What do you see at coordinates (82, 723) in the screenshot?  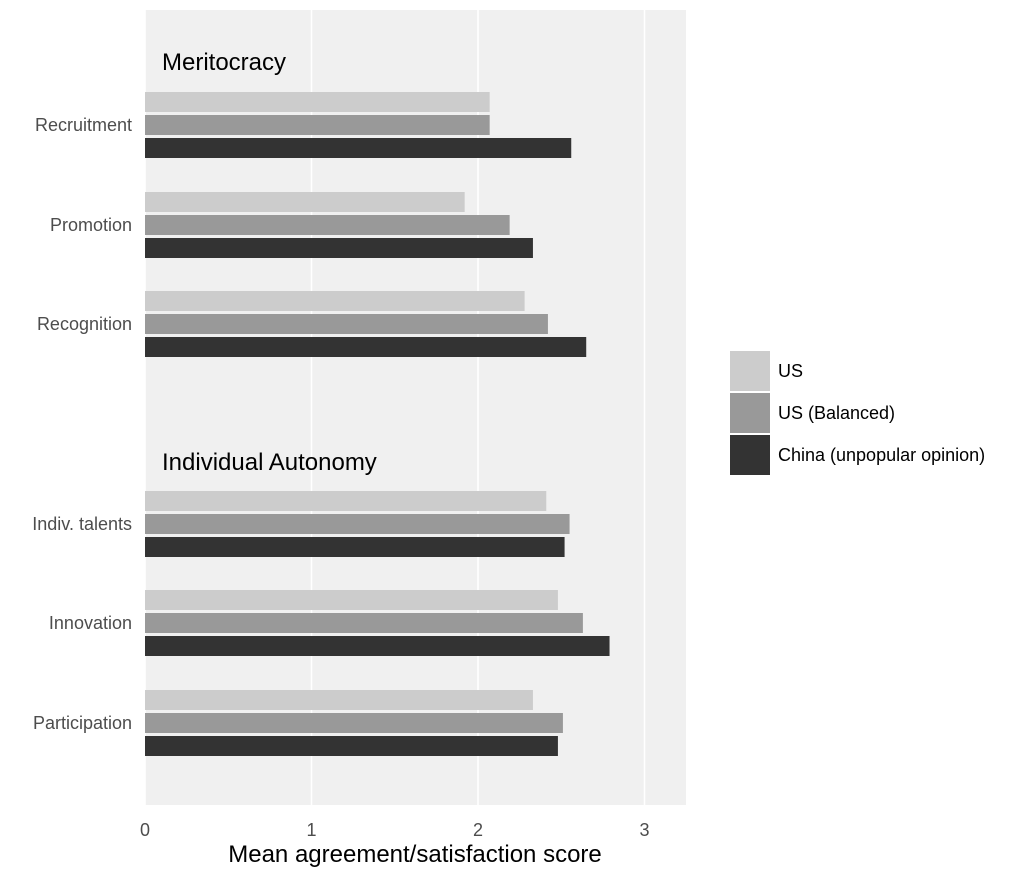 I see `category-label: Participation` at bounding box center [82, 723].